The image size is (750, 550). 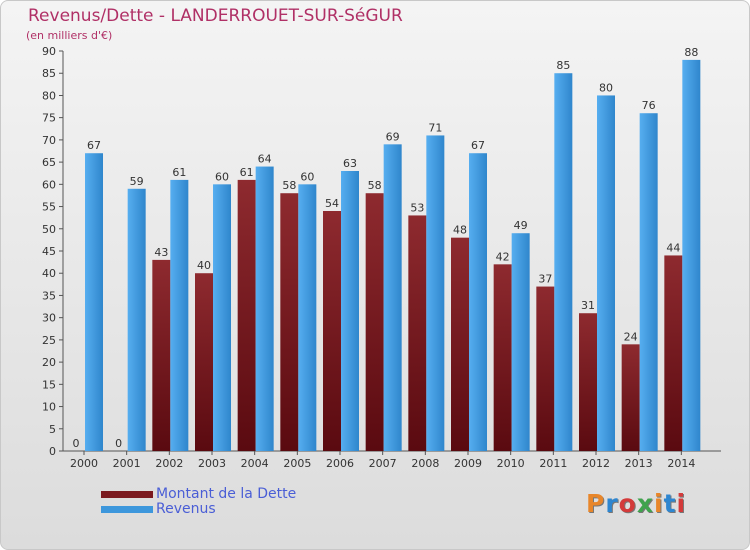 What do you see at coordinates (161, 252) in the screenshot?
I see `data-label-dette: 43` at bounding box center [161, 252].